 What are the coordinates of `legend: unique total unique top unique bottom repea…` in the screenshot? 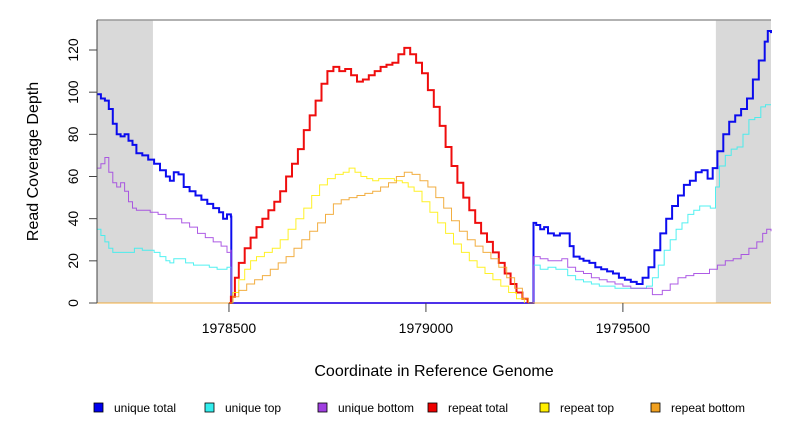 It's located at (419, 408).